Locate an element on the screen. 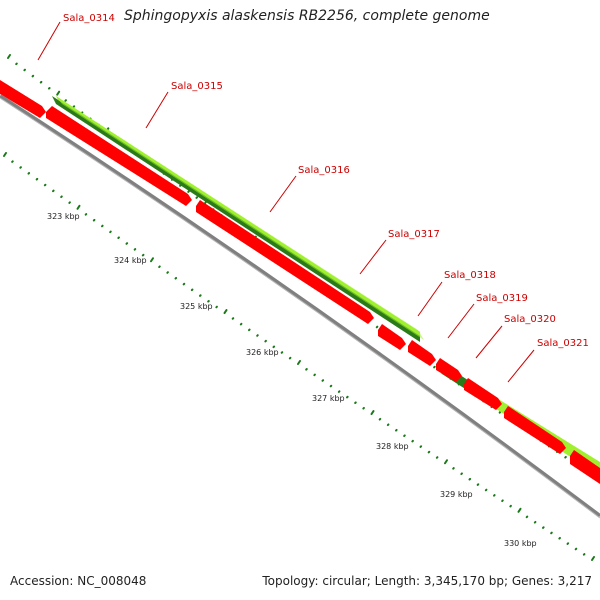 Image resolution: width=600 pixels, height=600 pixels. scale-label: 324 kbp is located at coordinates (130, 260).